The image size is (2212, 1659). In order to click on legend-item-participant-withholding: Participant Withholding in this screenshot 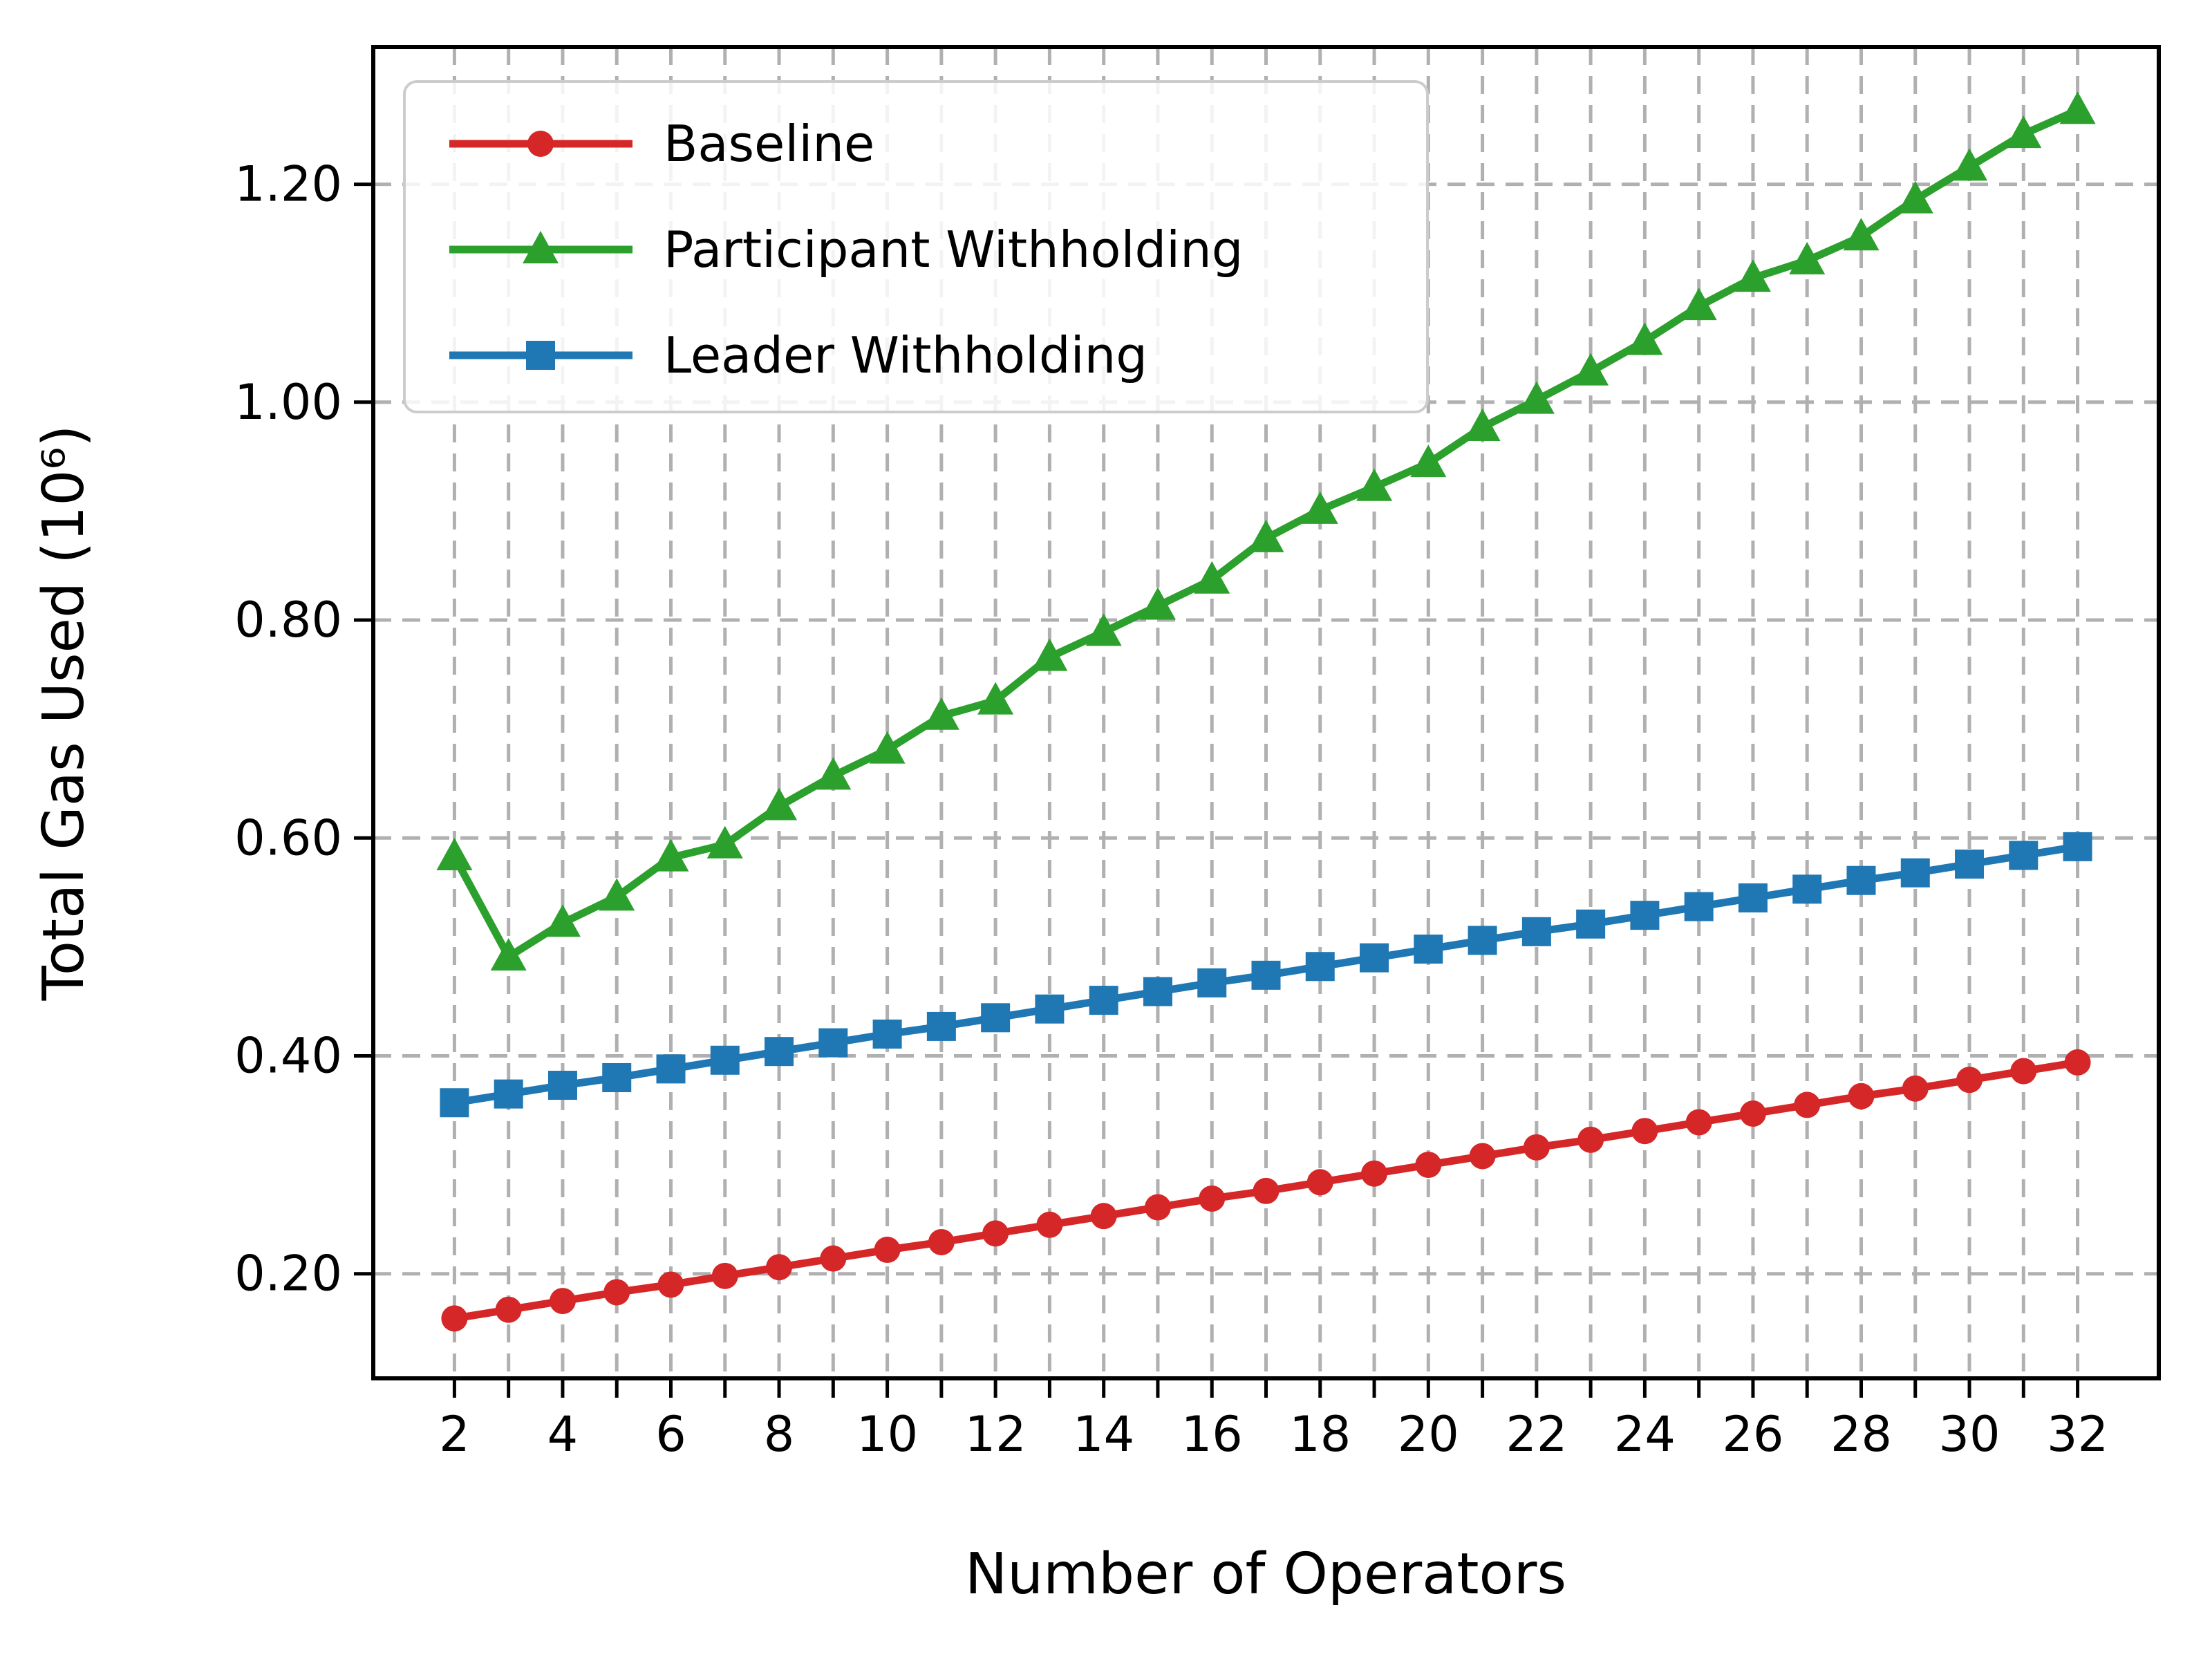, I will do `click(847, 250)`.